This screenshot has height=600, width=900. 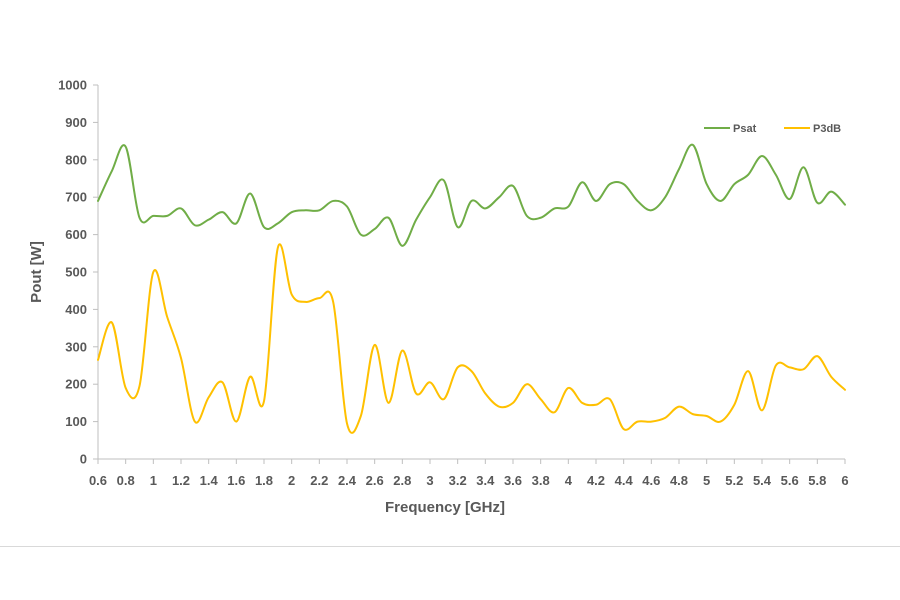 I want to click on x-axis-title: Frequency [GHz], so click(x=445, y=507).